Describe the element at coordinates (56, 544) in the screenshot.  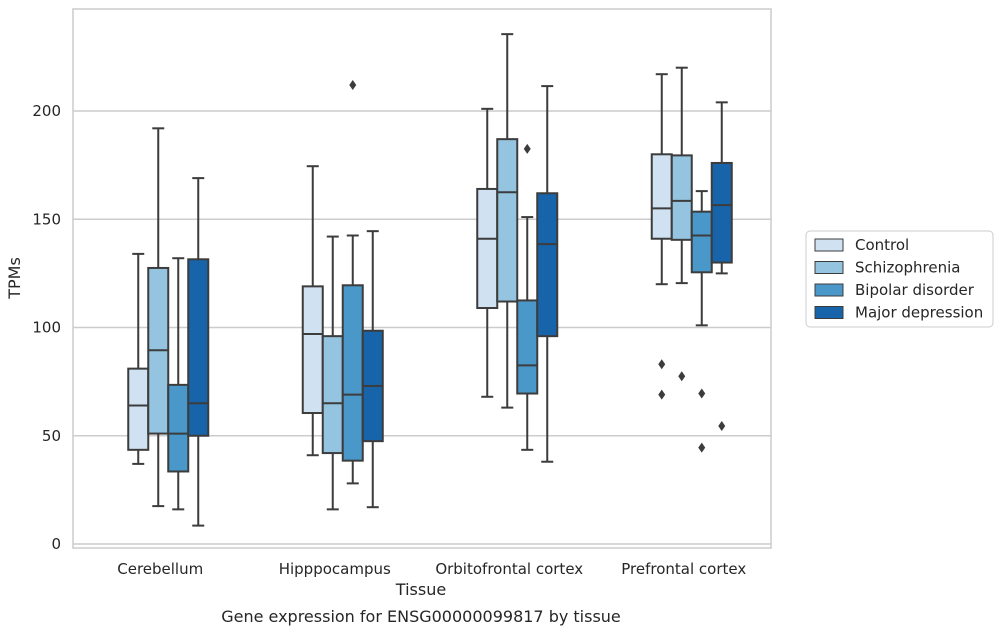
I see `y-tick-label: 0` at that location.